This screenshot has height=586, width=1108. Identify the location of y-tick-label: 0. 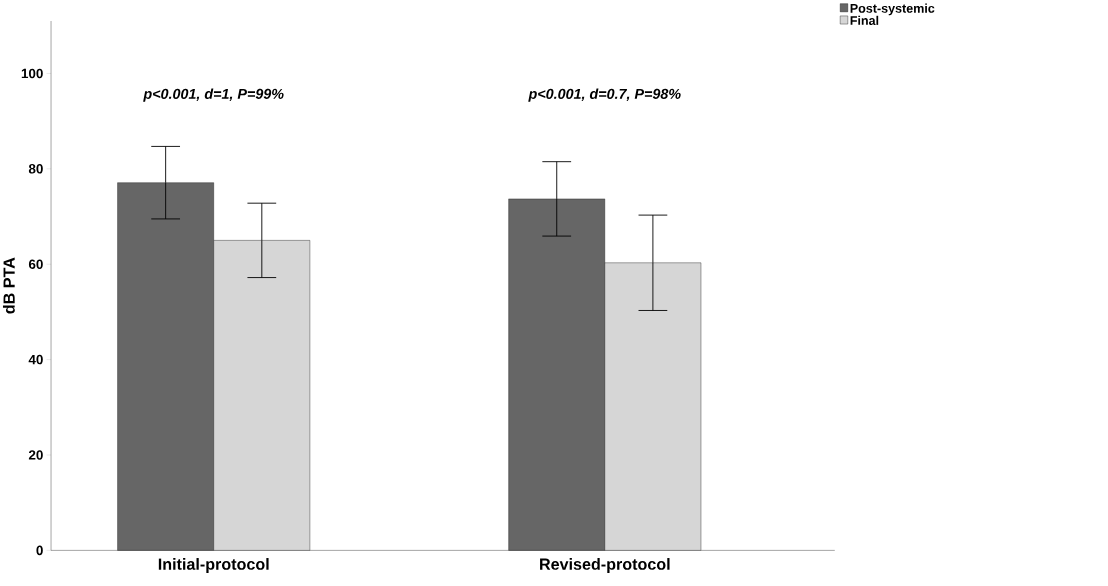
(39, 550).